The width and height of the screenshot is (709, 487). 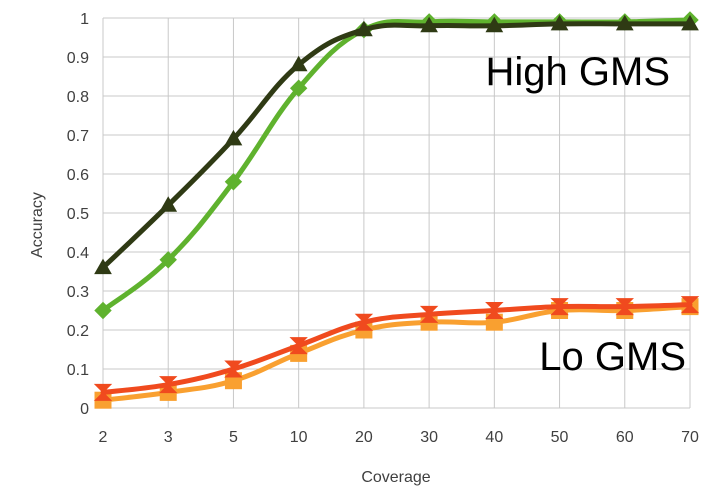 I want to click on x-axis-label: Coverage, so click(x=395, y=477).